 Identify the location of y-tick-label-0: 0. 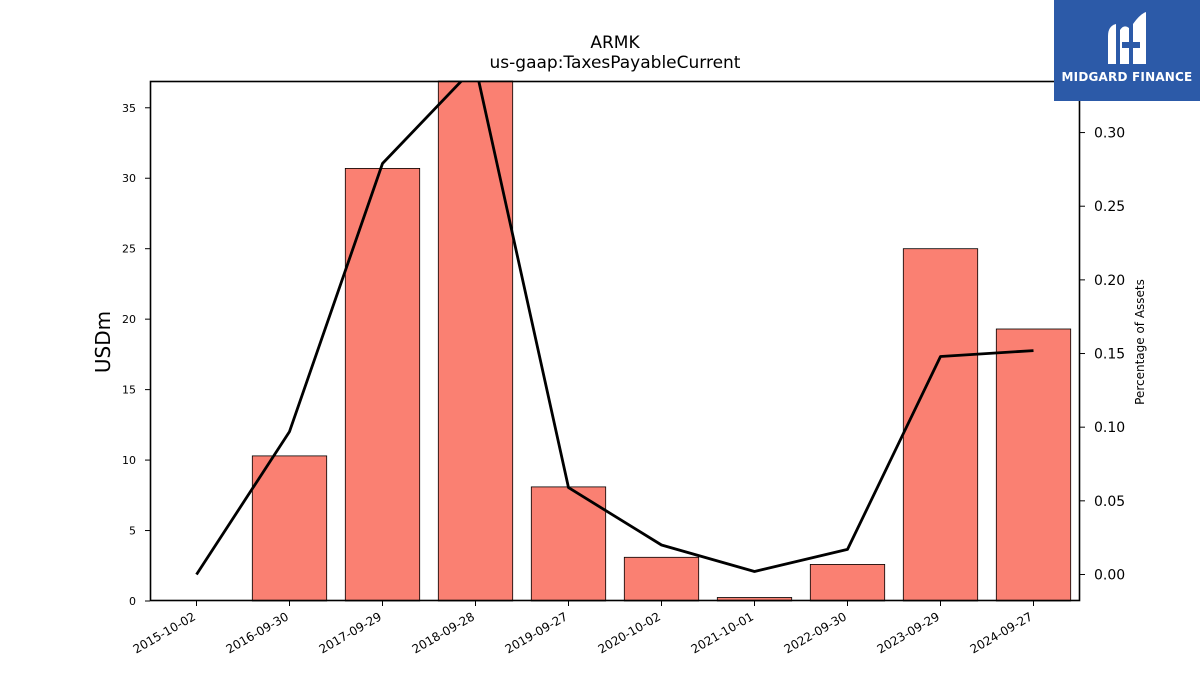
(132, 601).